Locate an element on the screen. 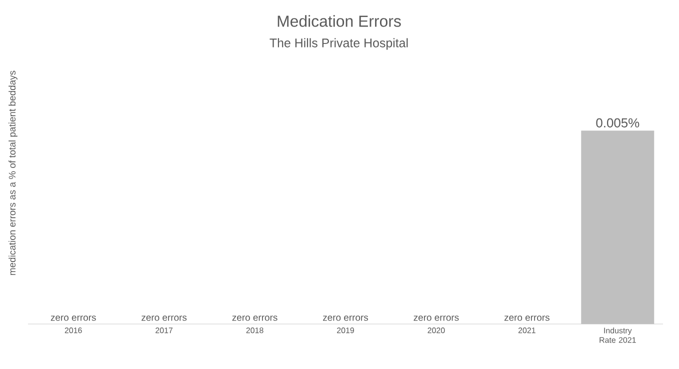 This screenshot has height=369, width=679. data-label: 0.005% is located at coordinates (618, 123).